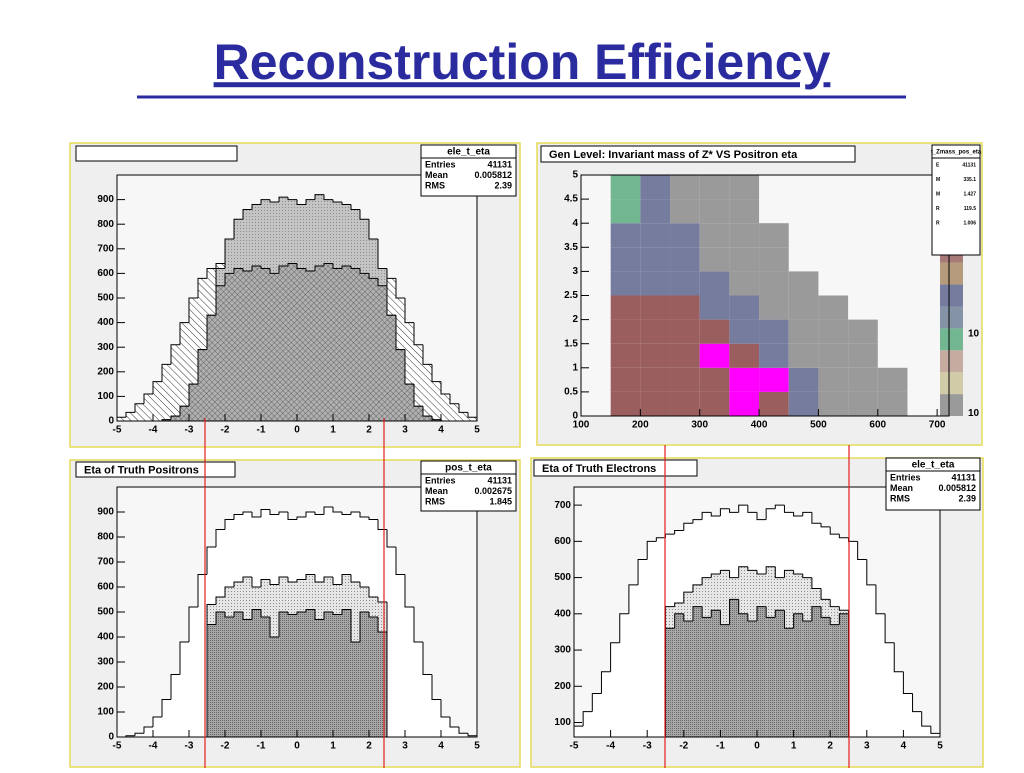  What do you see at coordinates (969, 165) in the screenshot?
I see `stats-value: 41131` at bounding box center [969, 165].